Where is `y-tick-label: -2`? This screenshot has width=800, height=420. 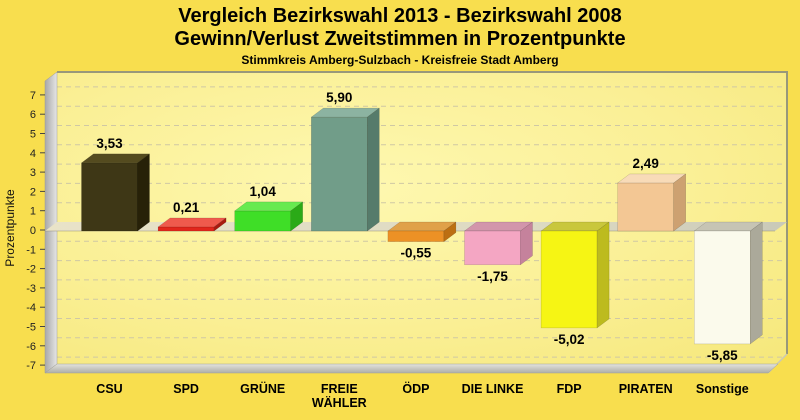 y-tick-label: -2 is located at coordinates (31, 270).